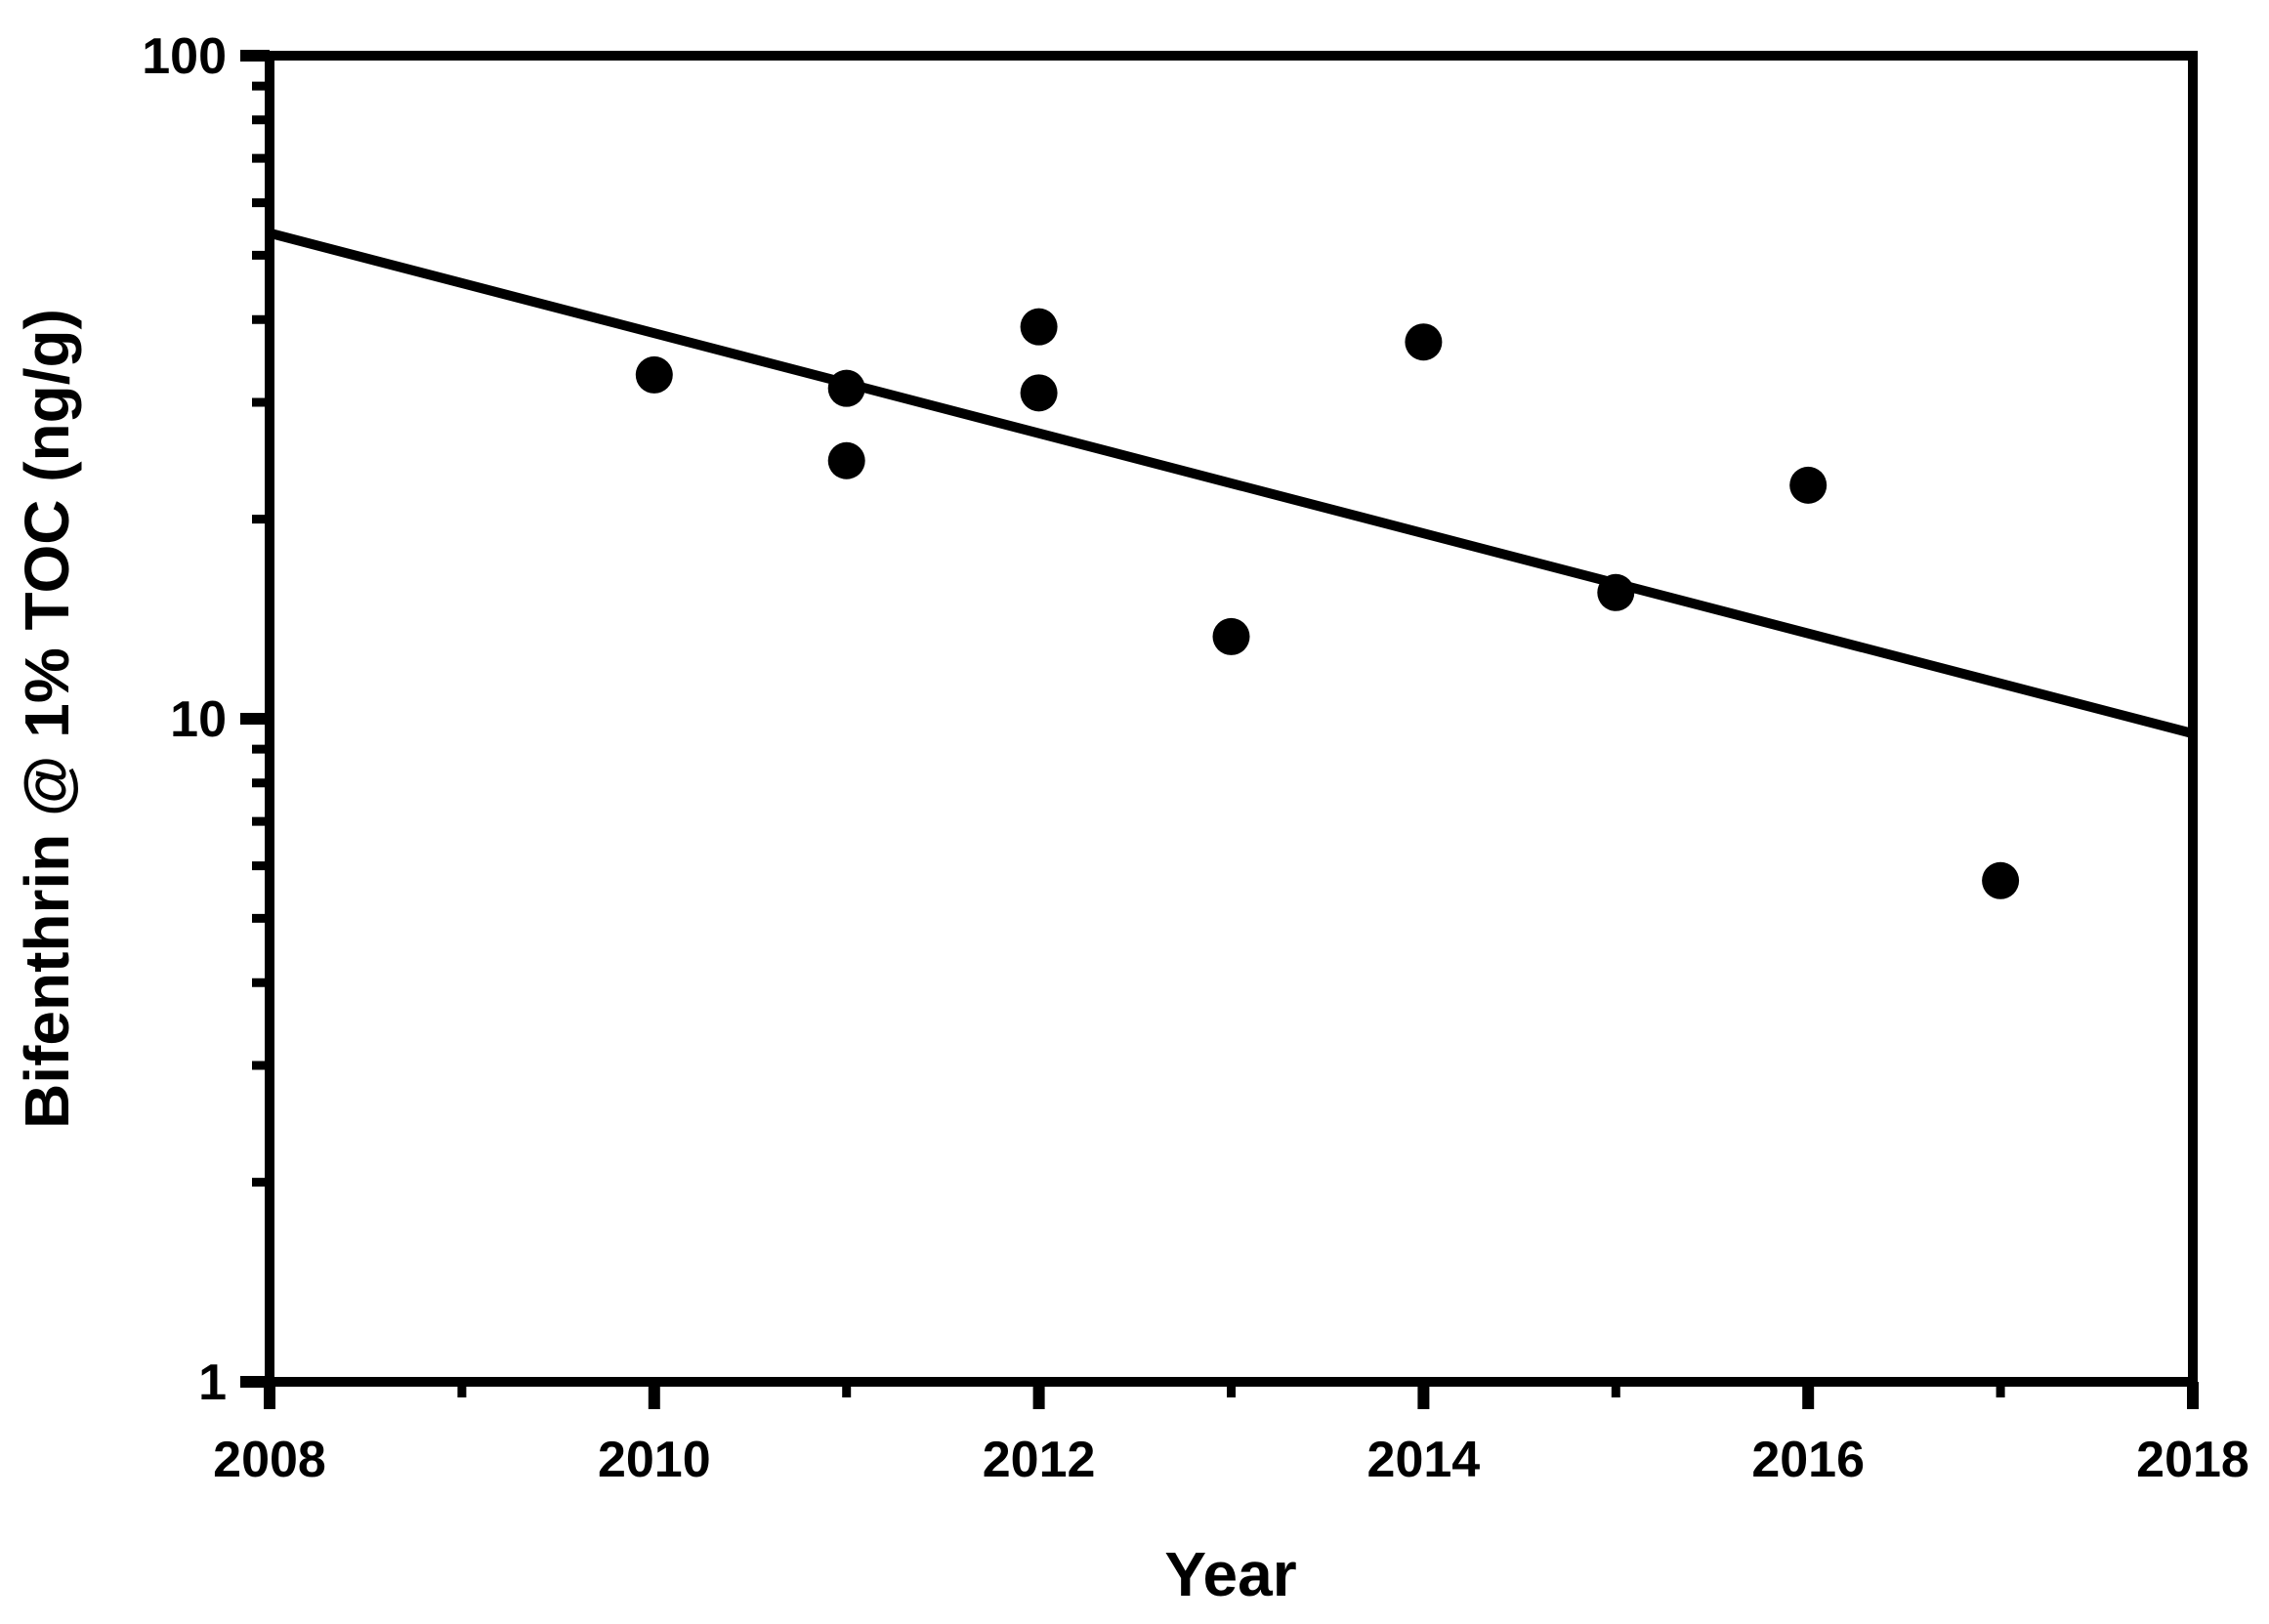 Image resolution: width=2269 pixels, height=1624 pixels. What do you see at coordinates (1808, 1460) in the screenshot?
I see `x-tick-label: 2016` at bounding box center [1808, 1460].